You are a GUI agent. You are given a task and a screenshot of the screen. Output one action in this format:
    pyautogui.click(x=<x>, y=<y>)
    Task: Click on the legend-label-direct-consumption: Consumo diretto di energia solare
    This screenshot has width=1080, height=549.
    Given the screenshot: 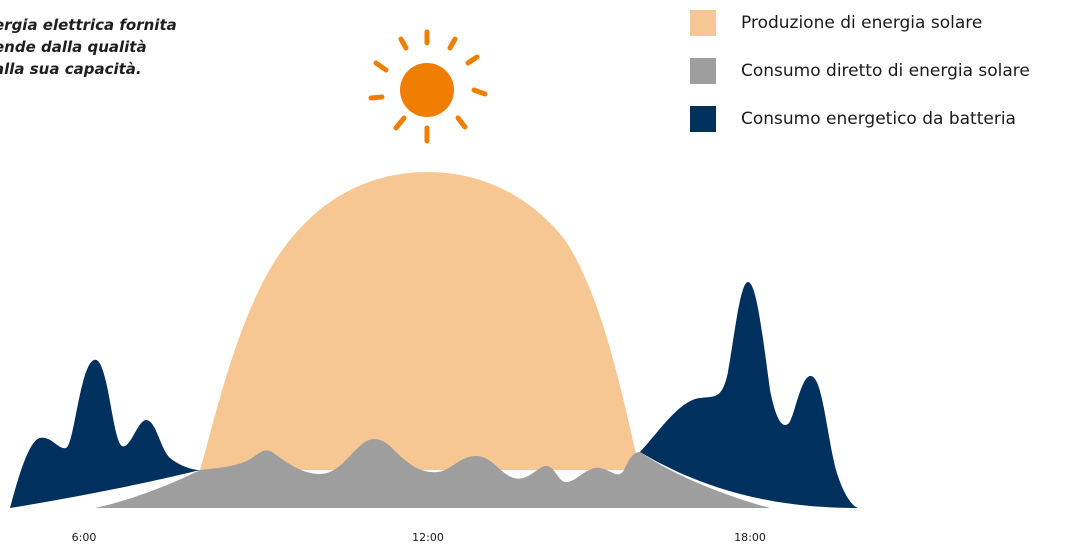 What is the action you would take?
    pyautogui.click(x=885, y=71)
    